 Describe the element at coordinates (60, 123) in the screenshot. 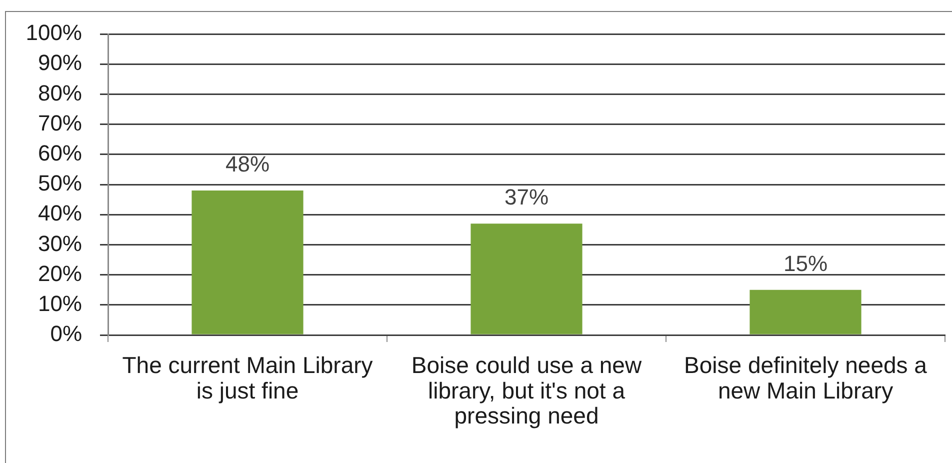

I see `y-tick-label: 70%` at that location.